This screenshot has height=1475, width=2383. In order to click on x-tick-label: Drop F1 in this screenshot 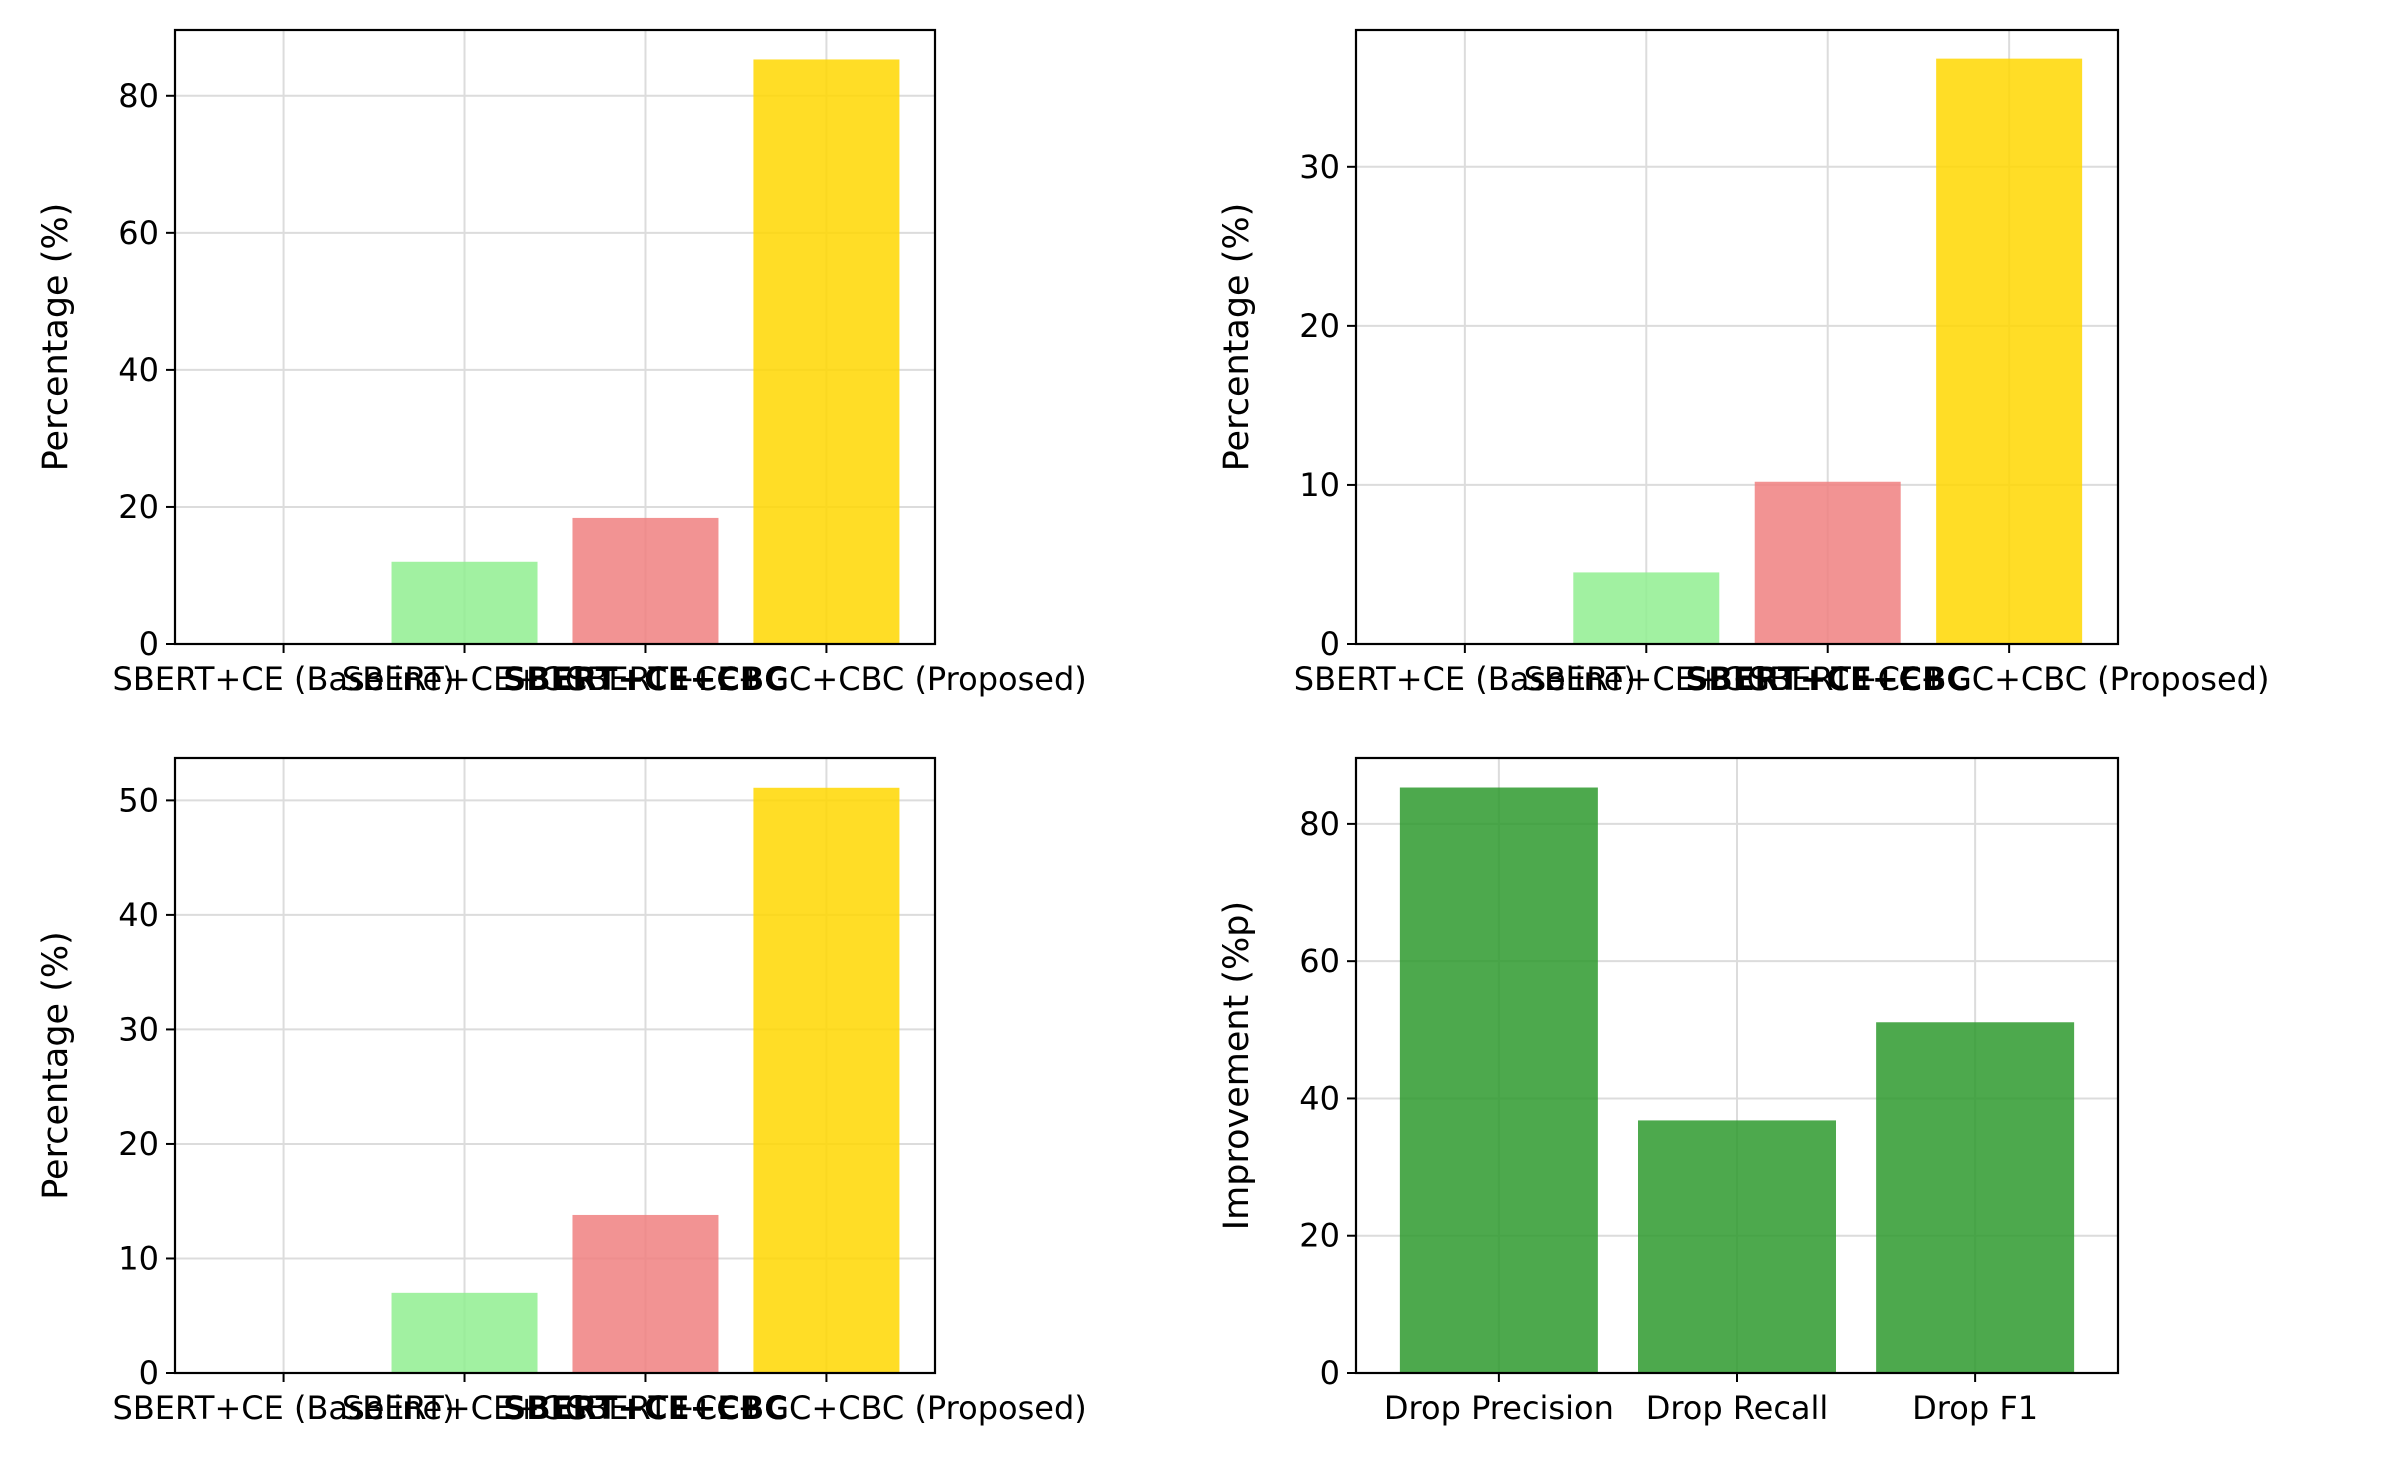, I will do `click(1975, 1408)`.